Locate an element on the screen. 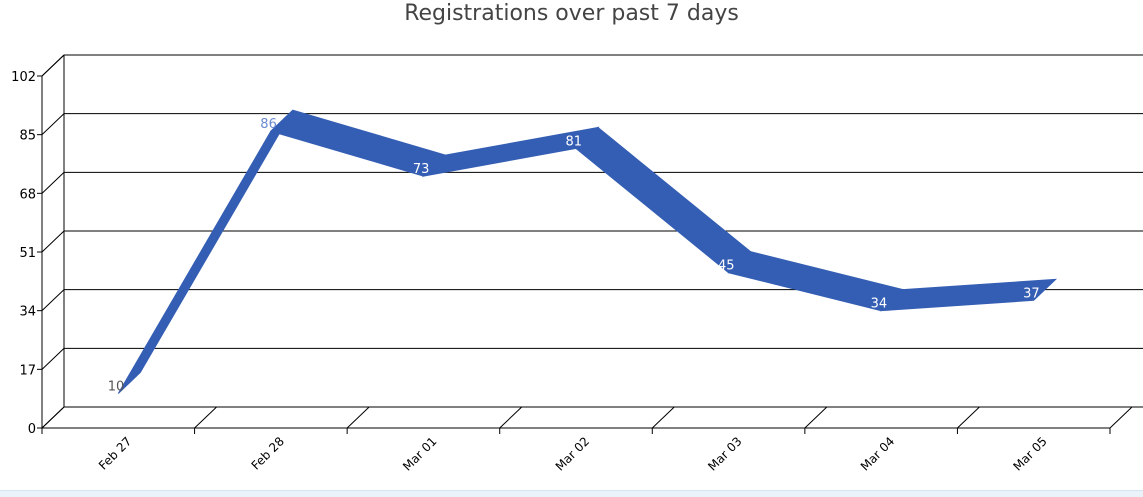 This screenshot has width=1143, height=497. y-tick-label: 17 is located at coordinates (27, 370).